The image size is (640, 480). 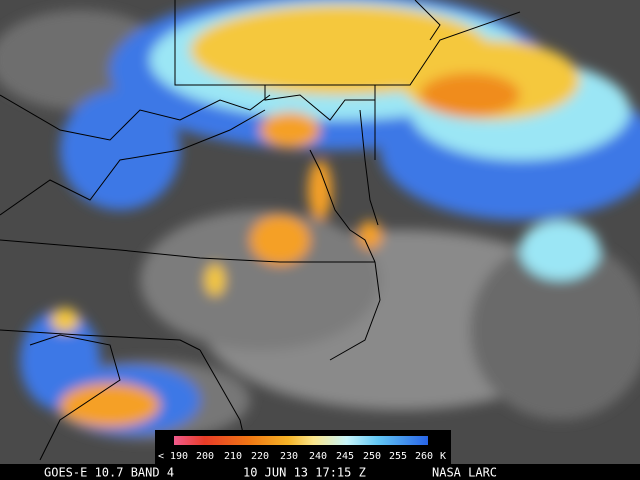 What do you see at coordinates (443, 456) in the screenshot?
I see `unit-label: K` at bounding box center [443, 456].